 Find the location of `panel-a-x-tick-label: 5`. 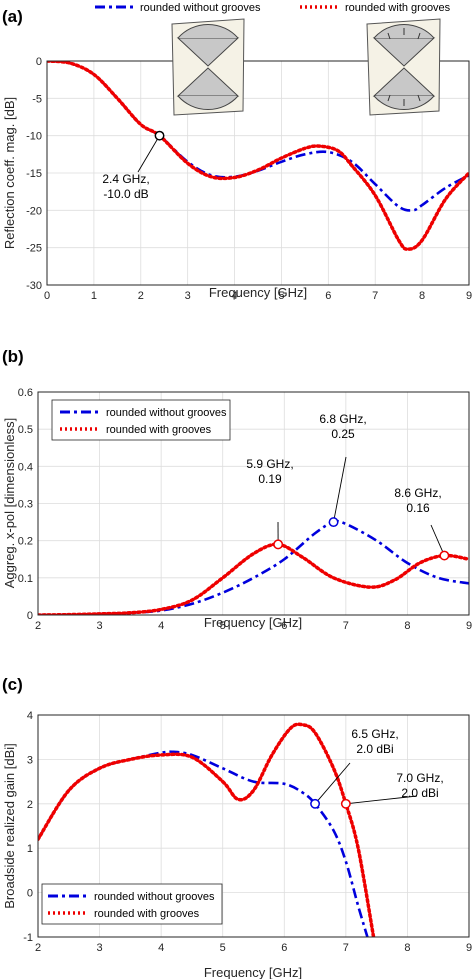

panel-a-x-tick-label: 5 is located at coordinates (281, 296).